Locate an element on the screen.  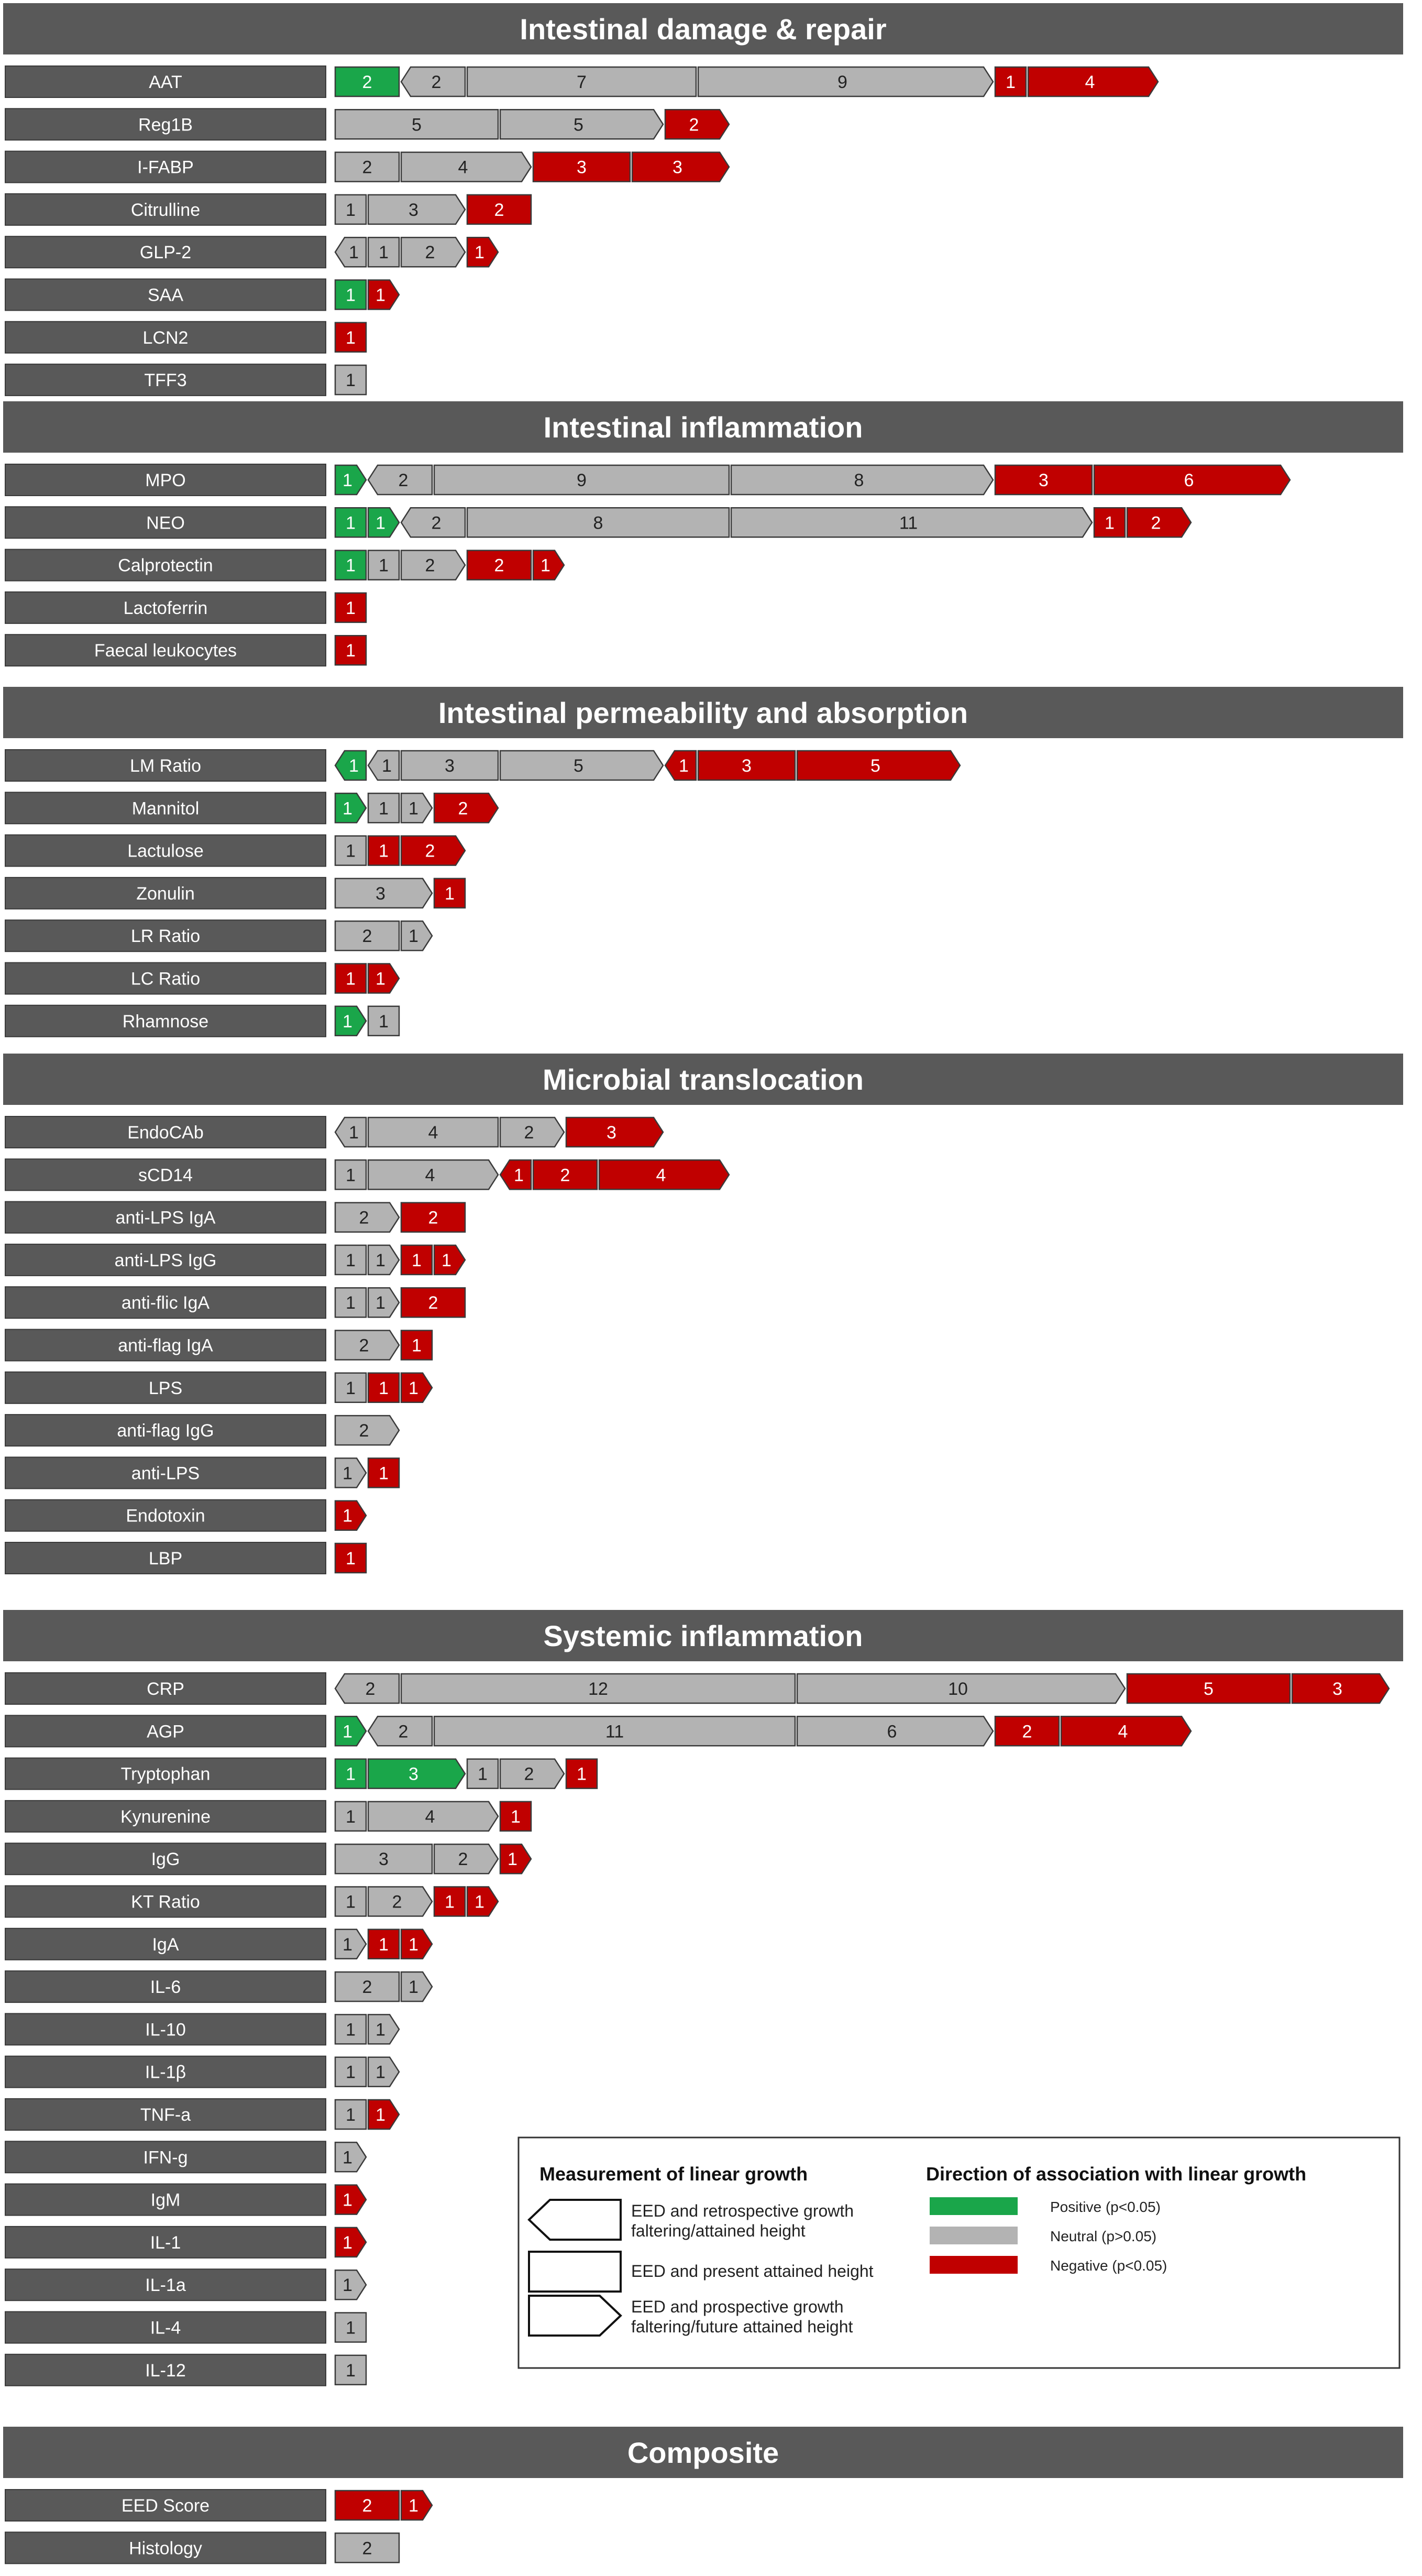
row-lps: LPS 1 1 1 is located at coordinates (219, 1387).